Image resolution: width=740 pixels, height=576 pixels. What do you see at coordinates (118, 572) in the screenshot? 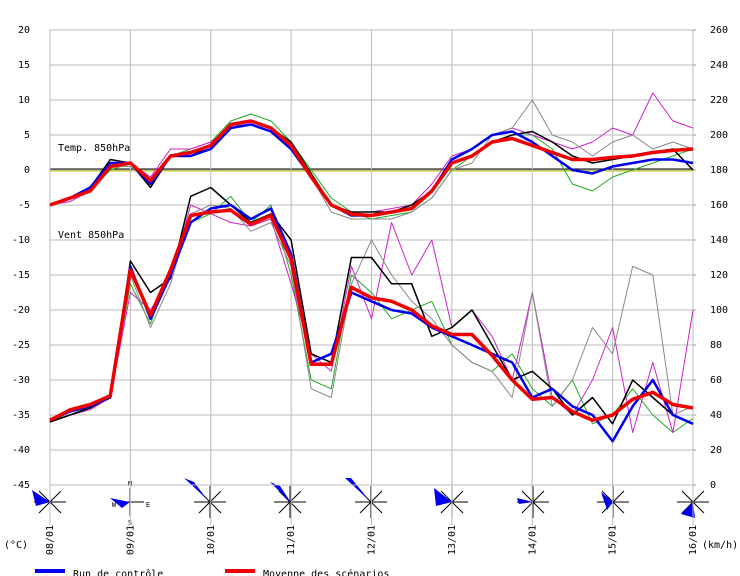
I see `legend-label: Run de contrôle` at bounding box center [118, 572].